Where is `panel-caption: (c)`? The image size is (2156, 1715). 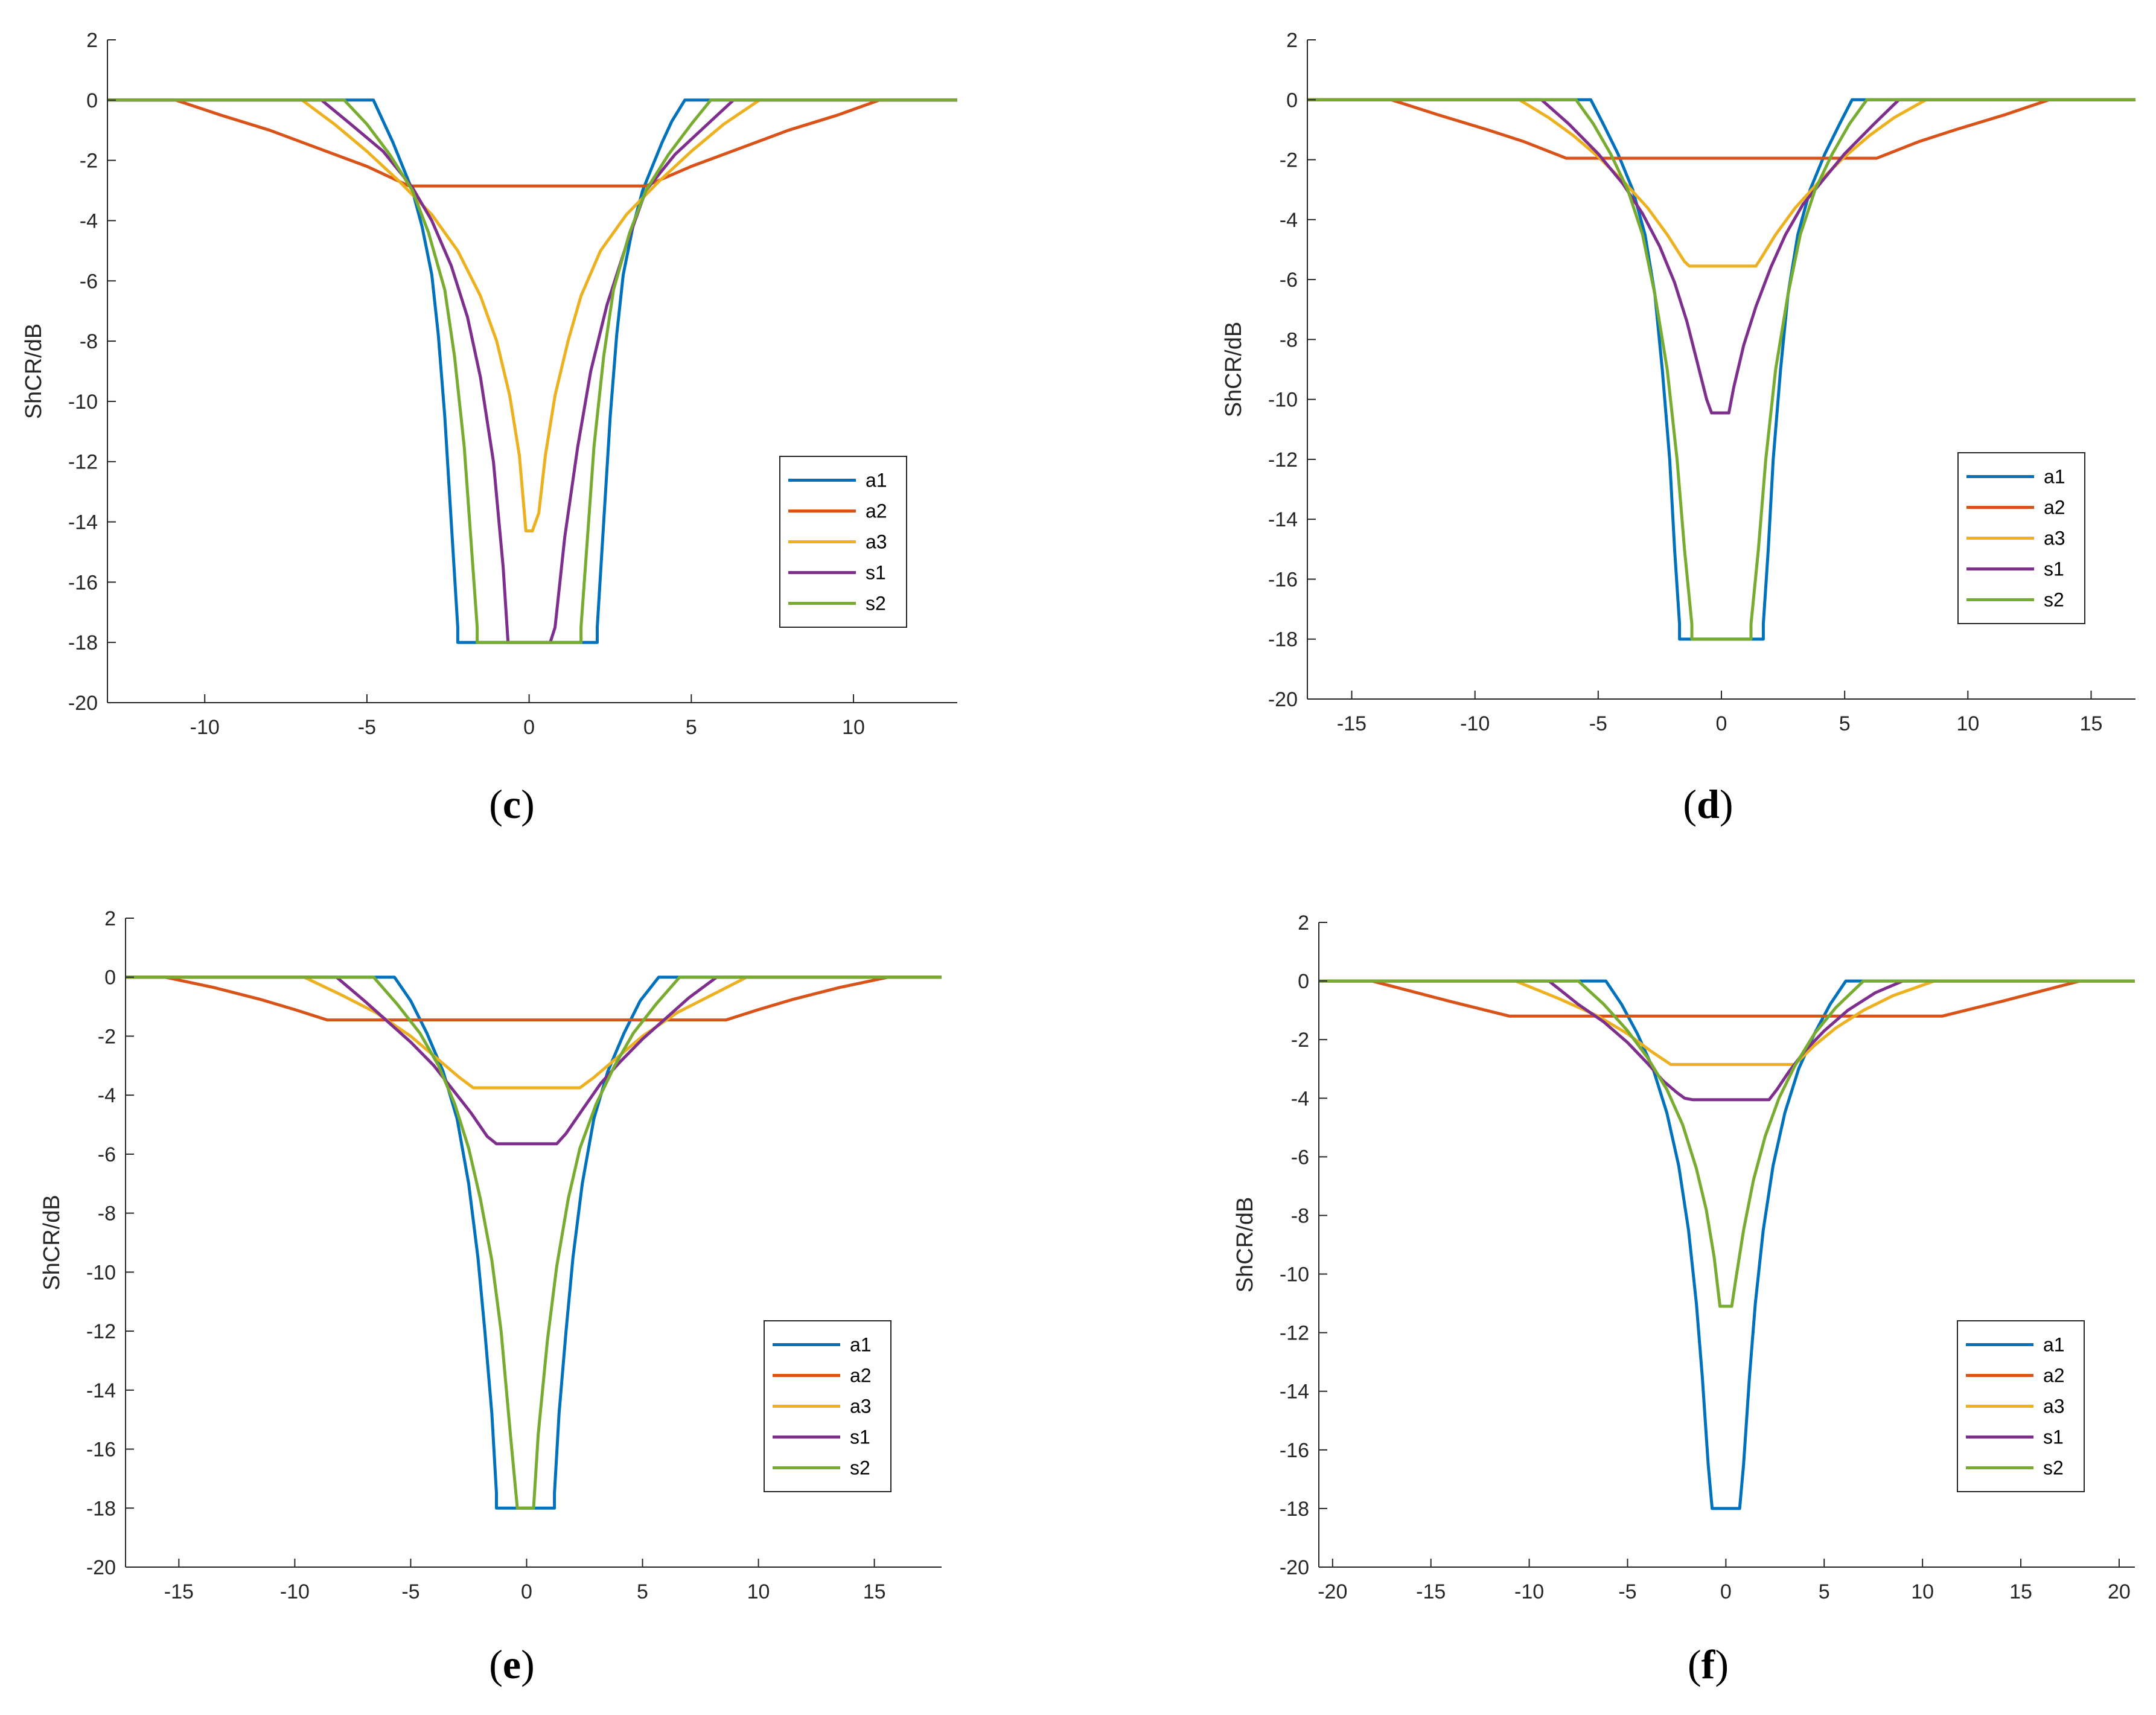
panel-caption: (c) is located at coordinates (512, 804).